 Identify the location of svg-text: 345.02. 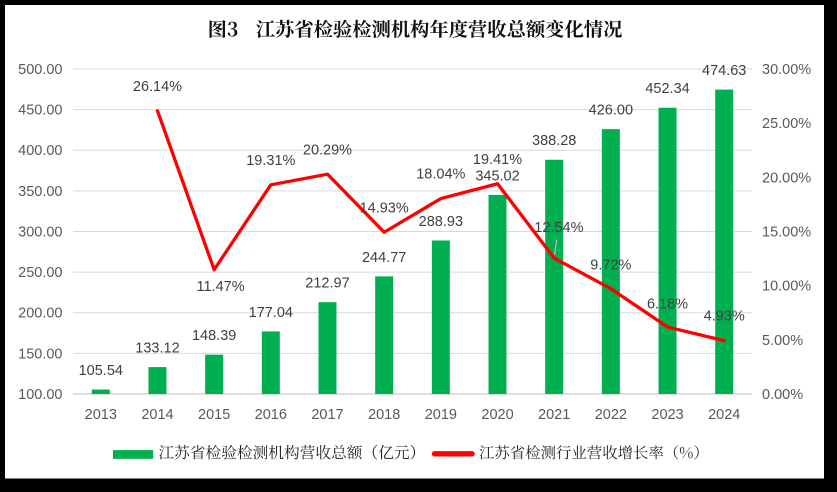
(497, 176).